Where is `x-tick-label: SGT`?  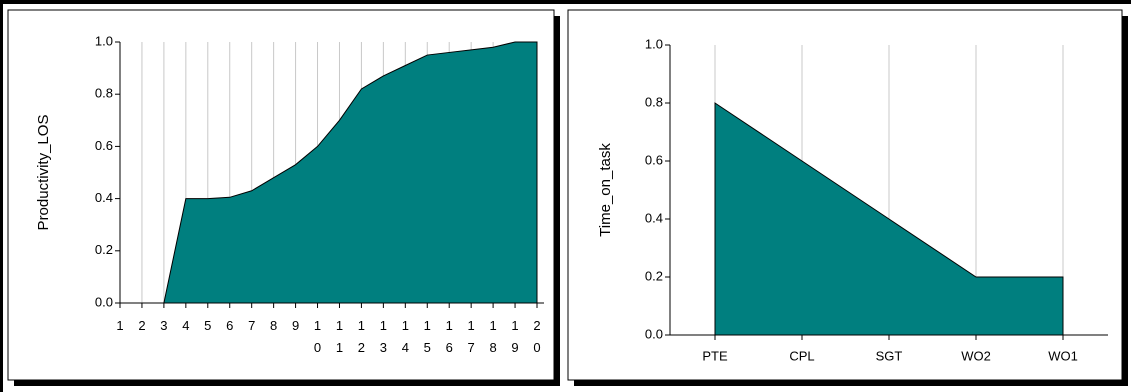 x-tick-label: SGT is located at coordinates (889, 355).